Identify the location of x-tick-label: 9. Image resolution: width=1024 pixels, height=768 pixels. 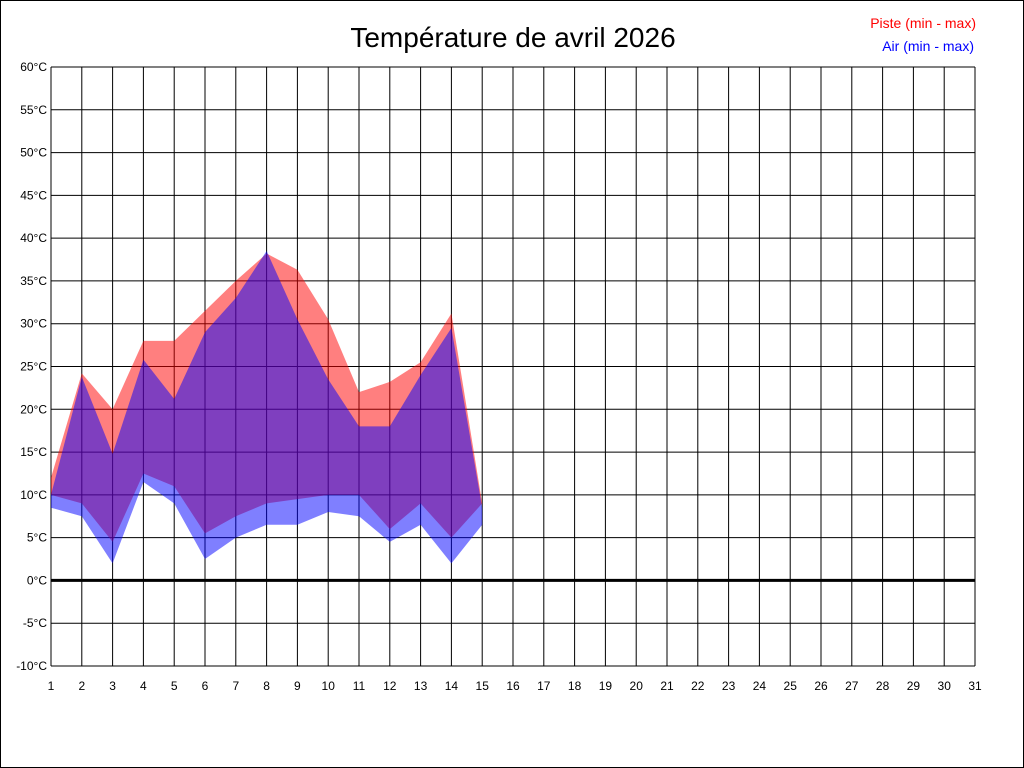
(297, 686).